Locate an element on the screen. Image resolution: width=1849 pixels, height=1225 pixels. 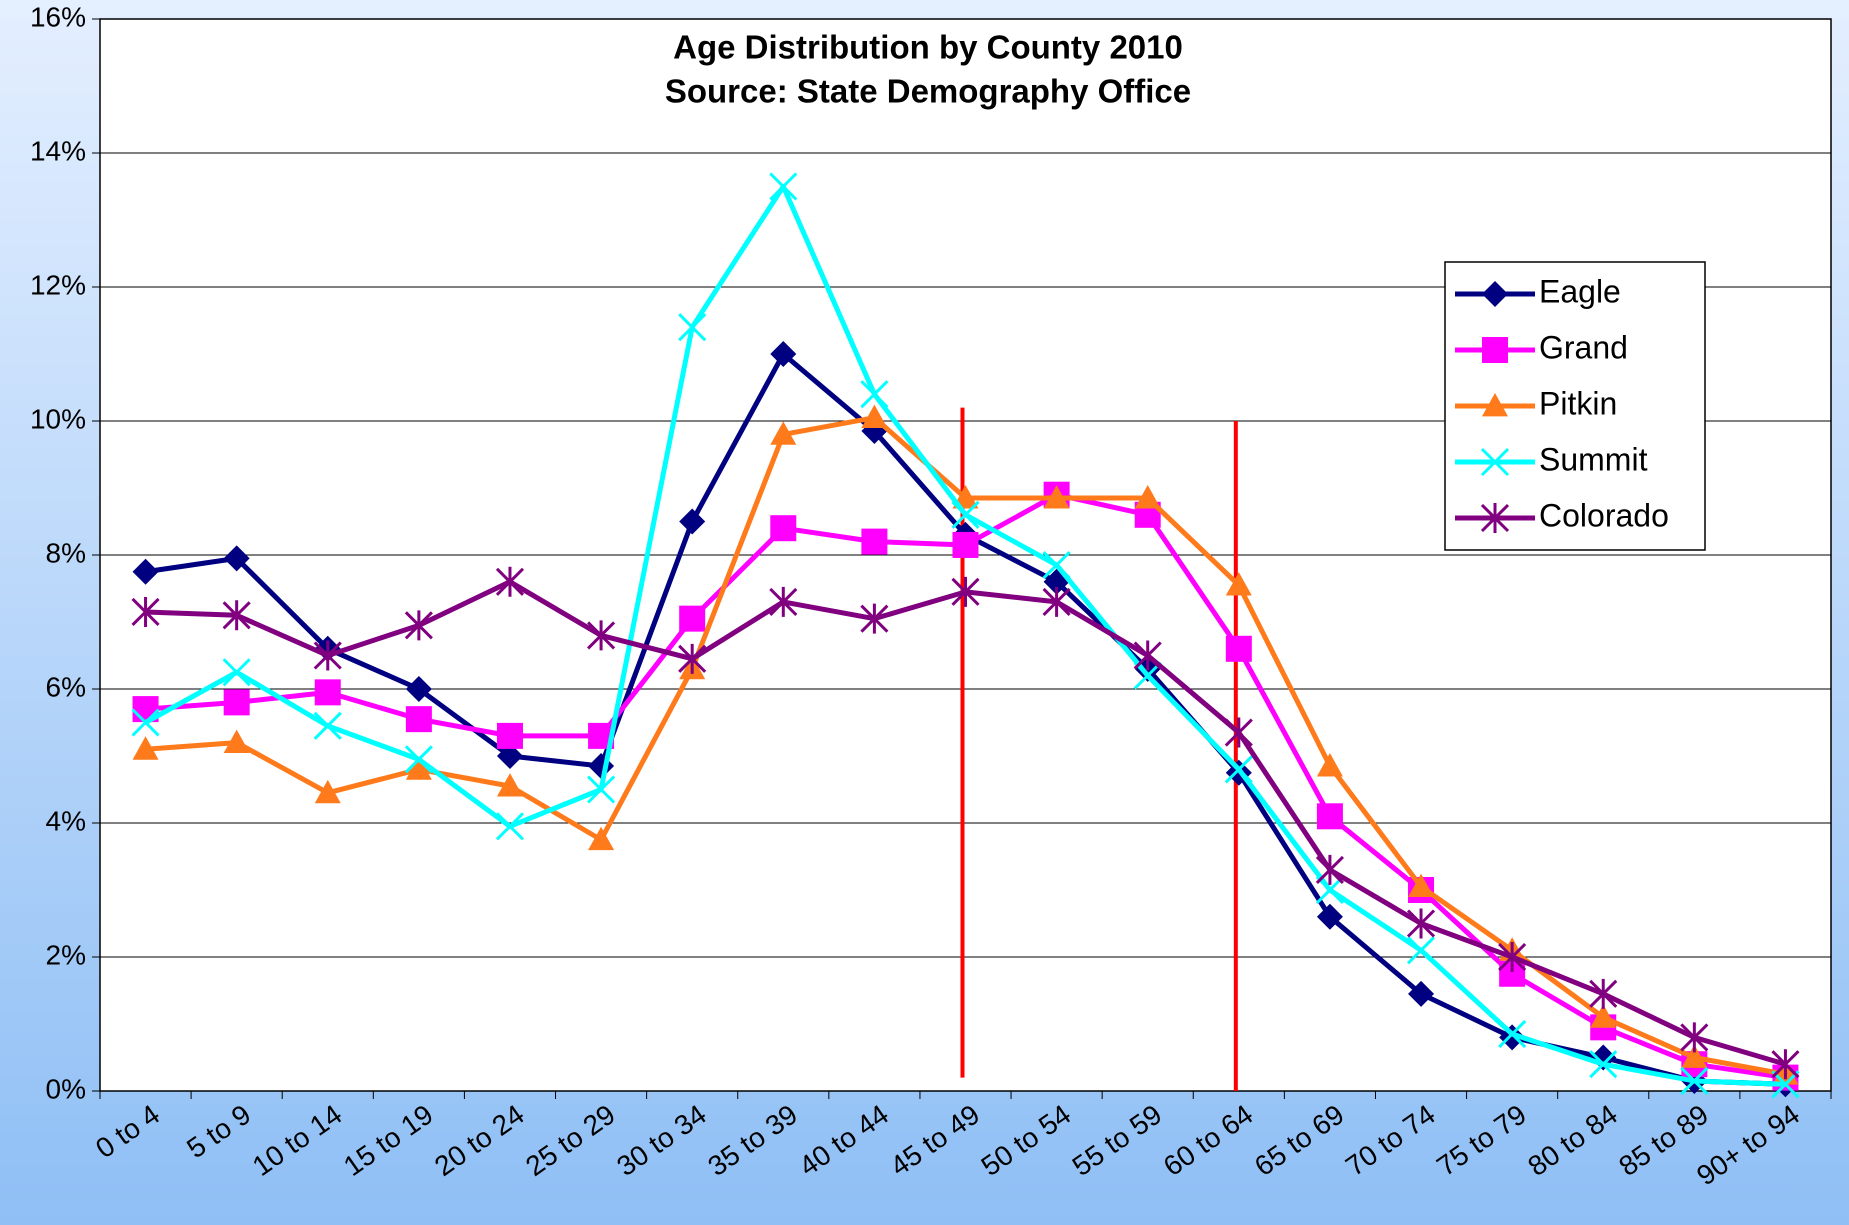
y-tick-label: 8% is located at coordinates (66, 552).